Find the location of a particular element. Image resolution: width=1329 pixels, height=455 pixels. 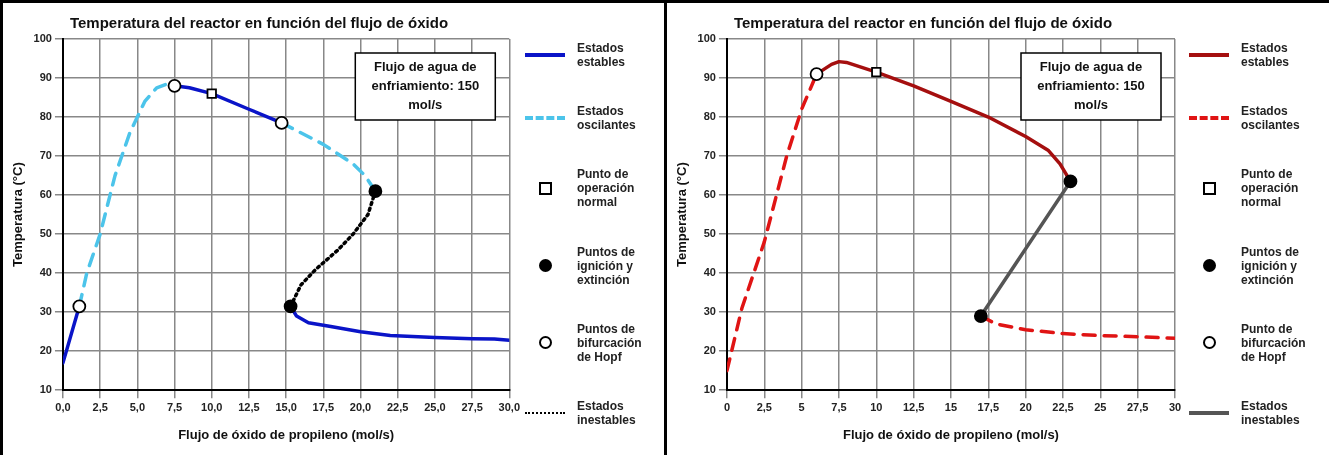

x-tick-label: 30,0 is located at coordinates (509, 406).